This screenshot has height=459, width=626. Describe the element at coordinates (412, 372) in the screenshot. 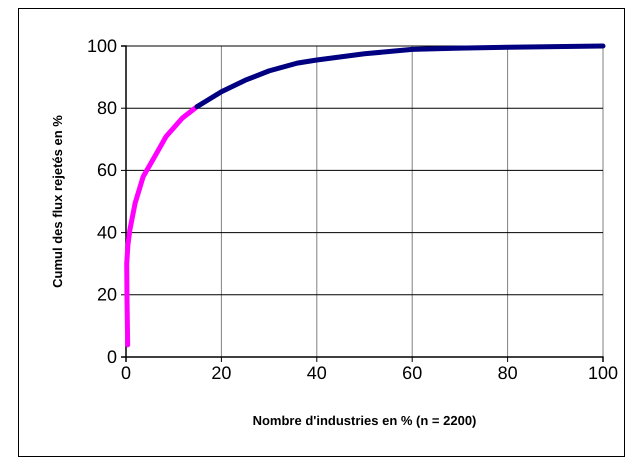

I see `x-tick-label: 60` at that location.